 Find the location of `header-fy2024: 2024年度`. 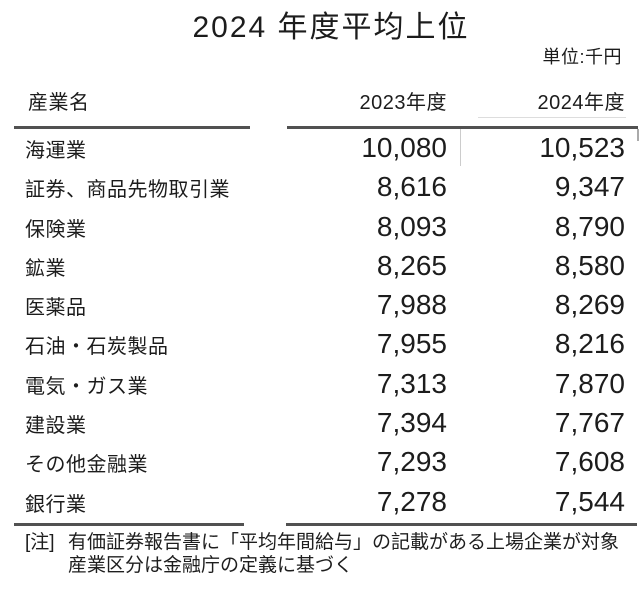

header-fy2024: 2024年度 is located at coordinates (581, 102).